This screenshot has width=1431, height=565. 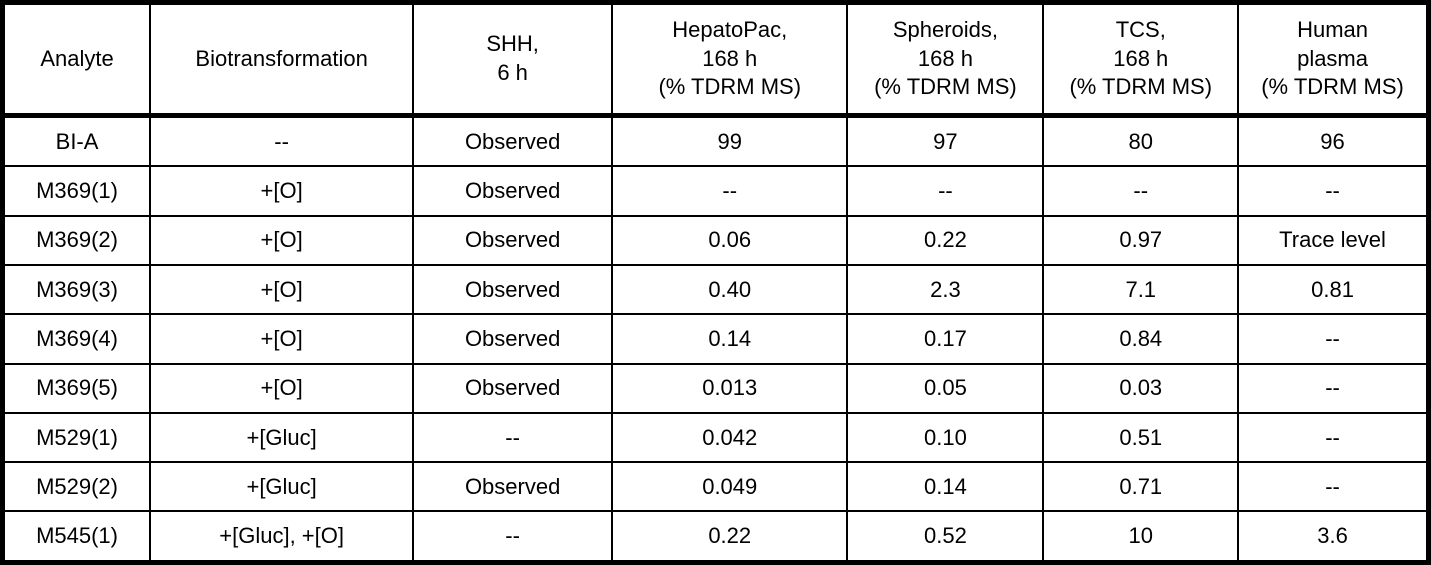 I want to click on table-row: M369(1) +[O] Observed -- -- -- --, so click(x=715, y=191).